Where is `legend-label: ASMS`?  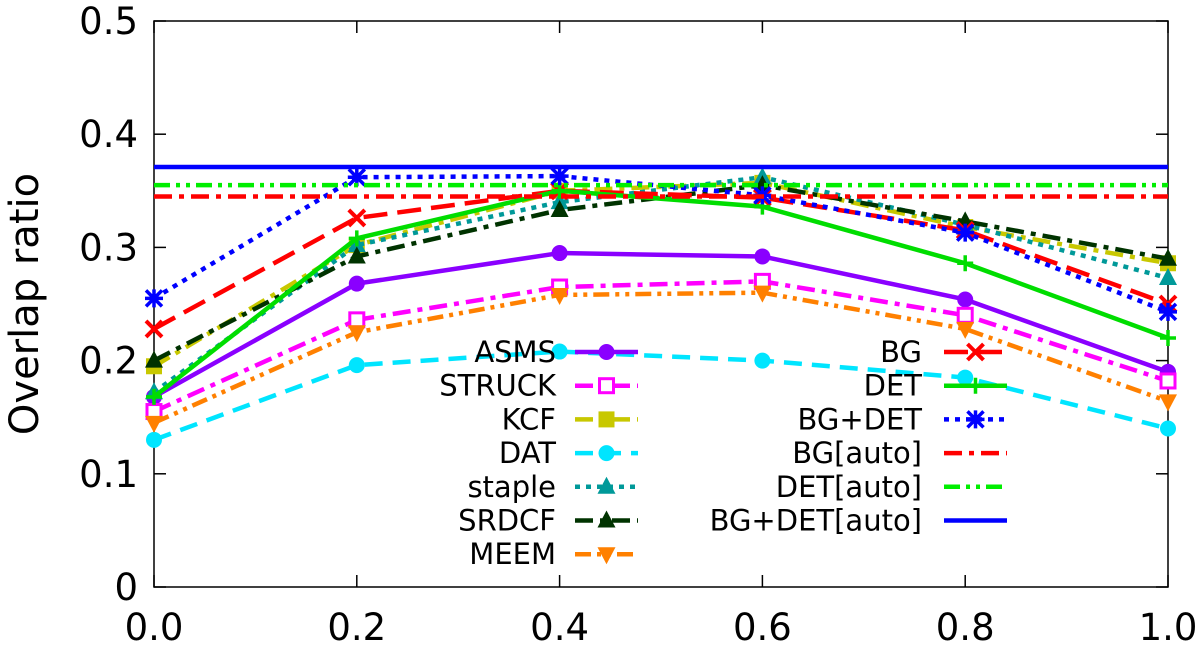 legend-label: ASMS is located at coordinates (515, 352).